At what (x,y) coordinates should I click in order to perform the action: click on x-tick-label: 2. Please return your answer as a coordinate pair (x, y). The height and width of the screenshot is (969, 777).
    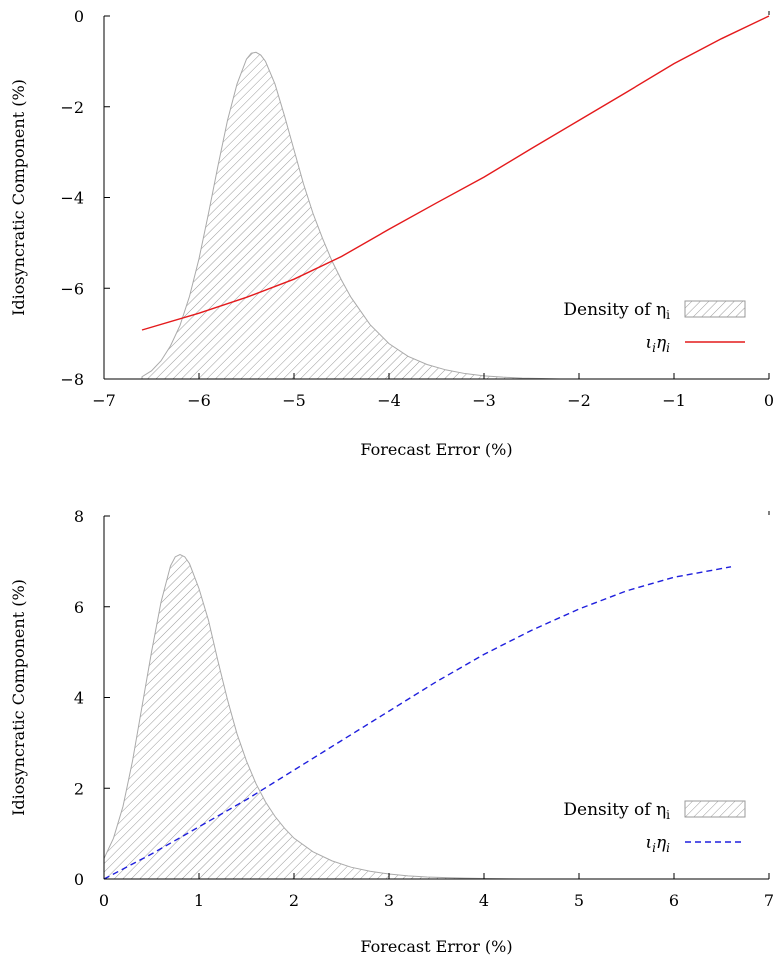
    Looking at the image, I should click on (294, 900).